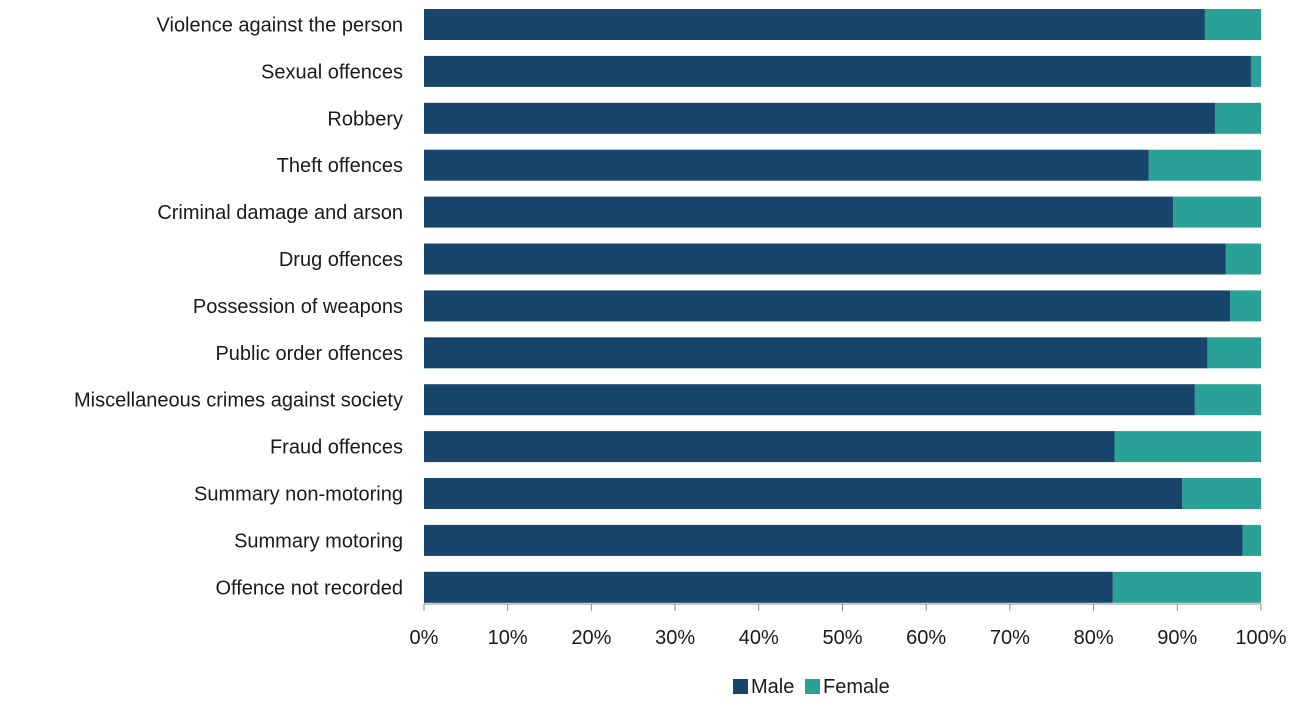  I want to click on x-tick-label: 50%, so click(842, 638).